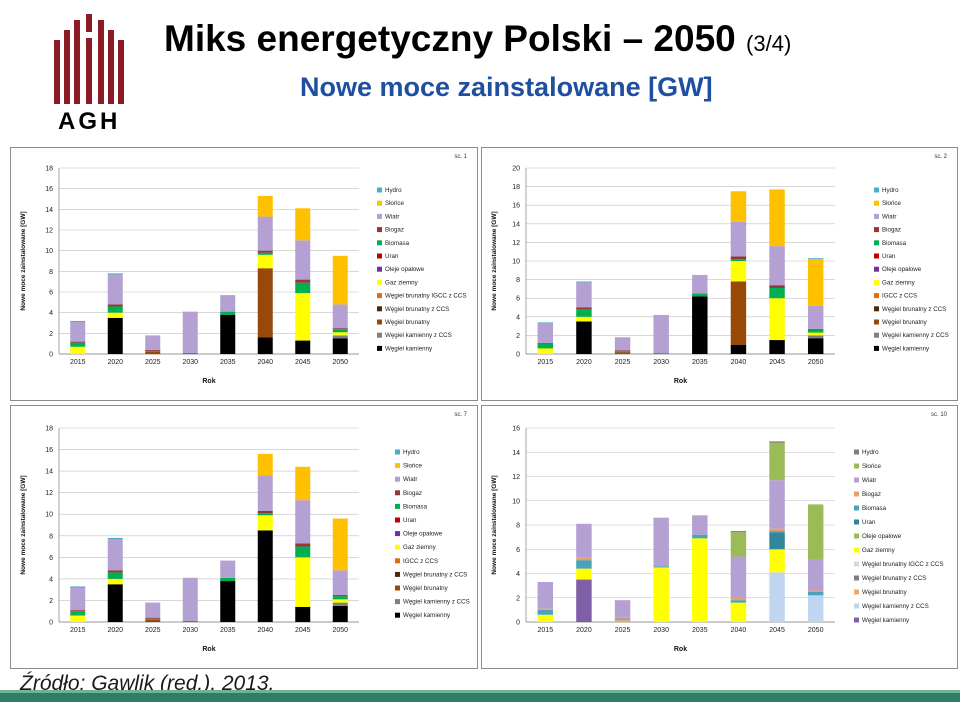  I want to click on page-title: Miks energetyczny Polski – 2050 (3/4), so click(477, 39).